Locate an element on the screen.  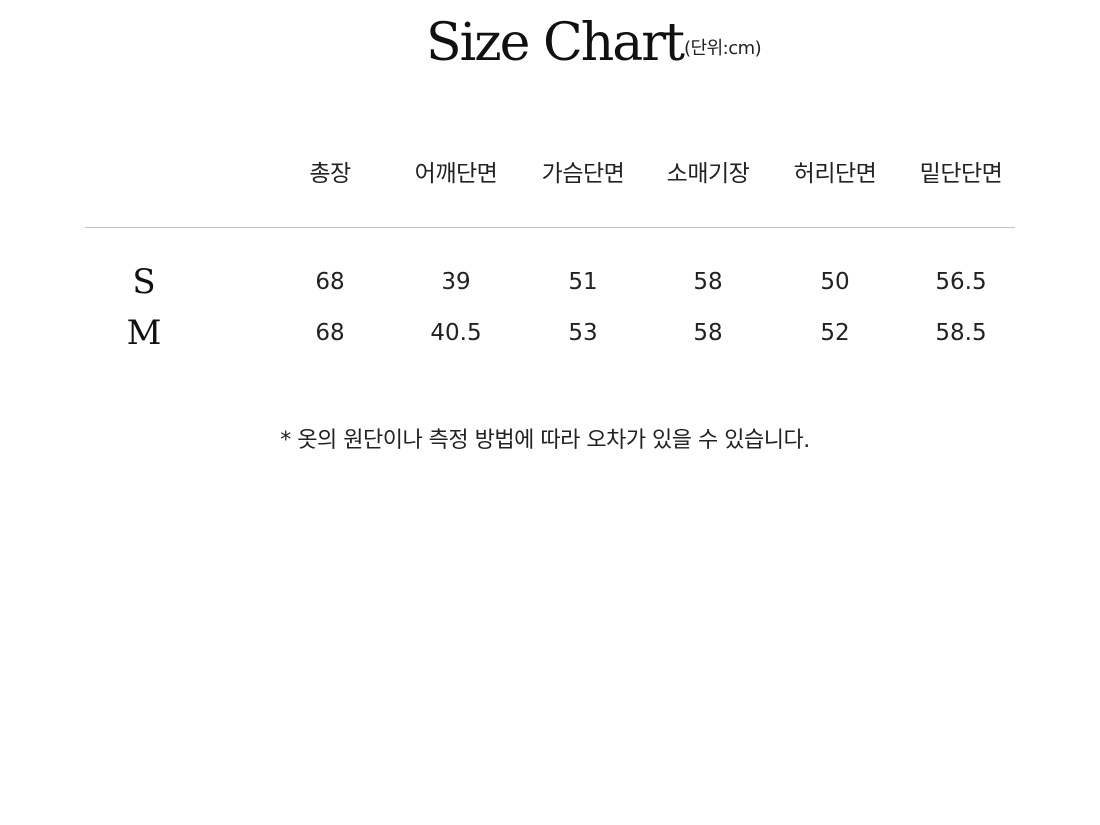
header-divider is located at coordinates (550, 227).